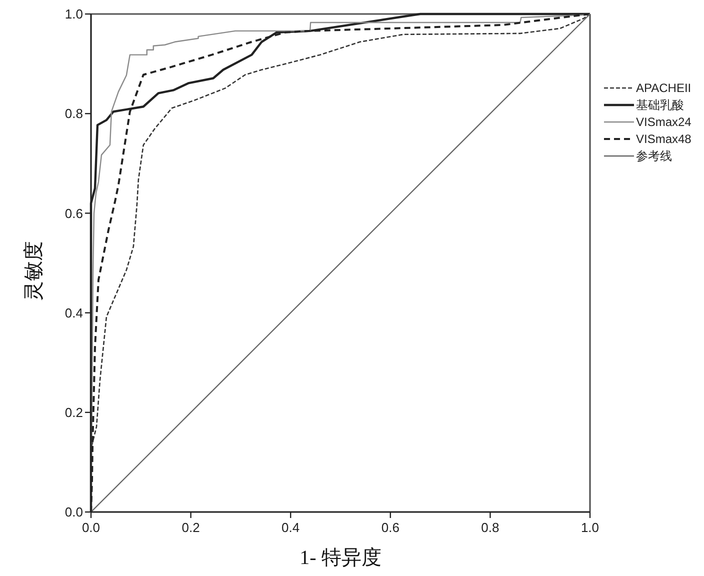 This screenshot has height=576, width=704. I want to click on x-tick-label: 0.0, so click(91, 527).